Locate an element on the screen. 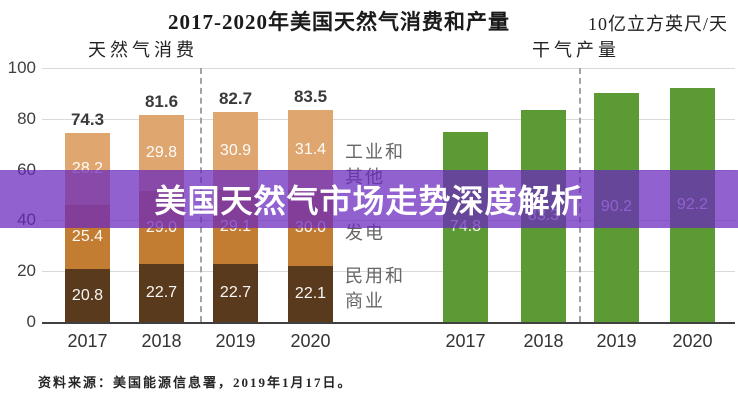 The width and height of the screenshot is (738, 400). chart-title: 2017-2020年美国天然气消费和产量 is located at coordinates (339, 22).